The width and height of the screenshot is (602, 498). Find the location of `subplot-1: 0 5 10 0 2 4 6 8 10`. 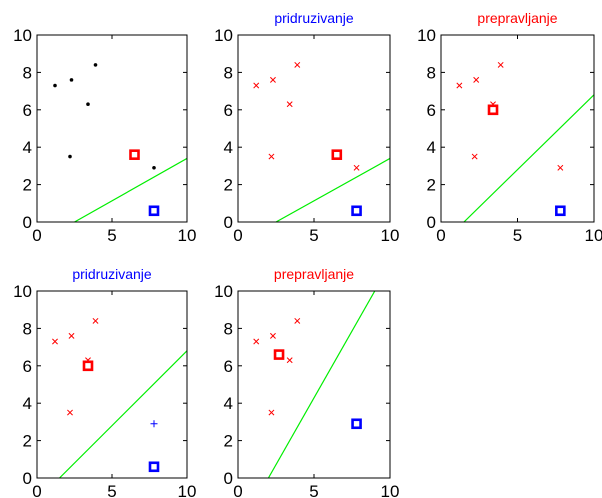

subplot-1: 0 5 10 0 2 4 6 8 10 is located at coordinates (104, 135).